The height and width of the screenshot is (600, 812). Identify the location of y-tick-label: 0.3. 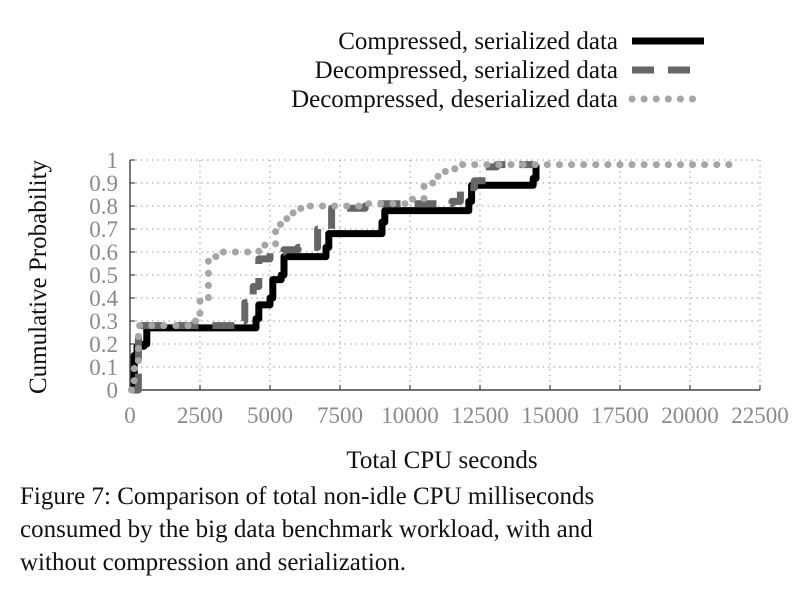
(103, 321).